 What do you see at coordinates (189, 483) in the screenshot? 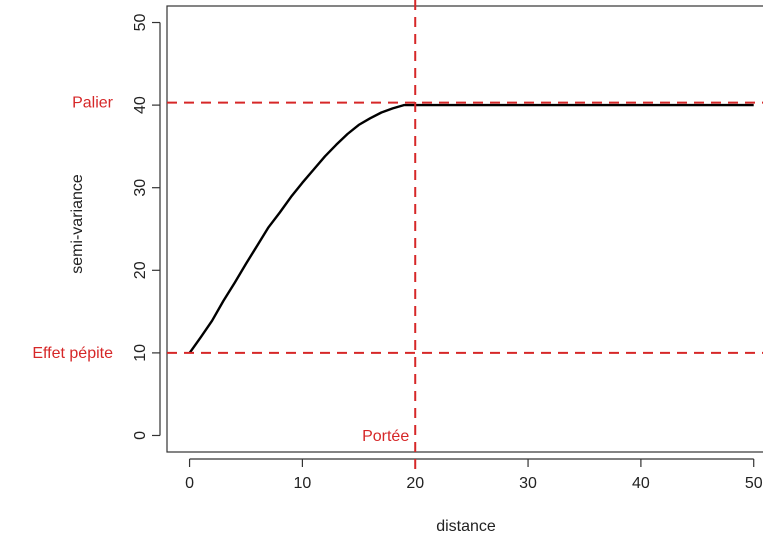
I see `x-tick-label: 0` at bounding box center [189, 483].